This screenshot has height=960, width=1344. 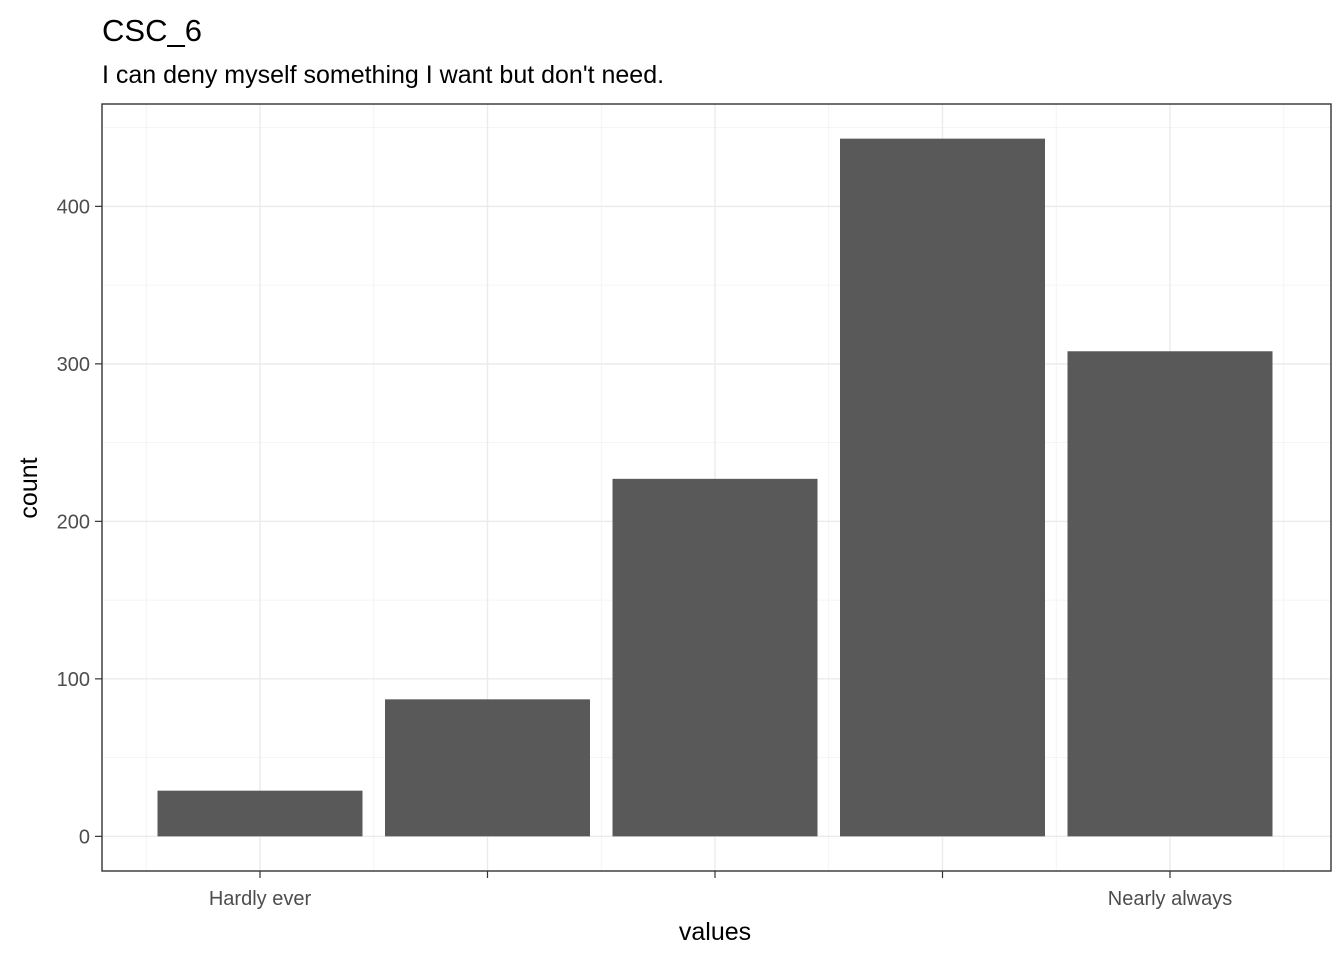 I want to click on y-tick-label: 0, so click(x=84, y=837).